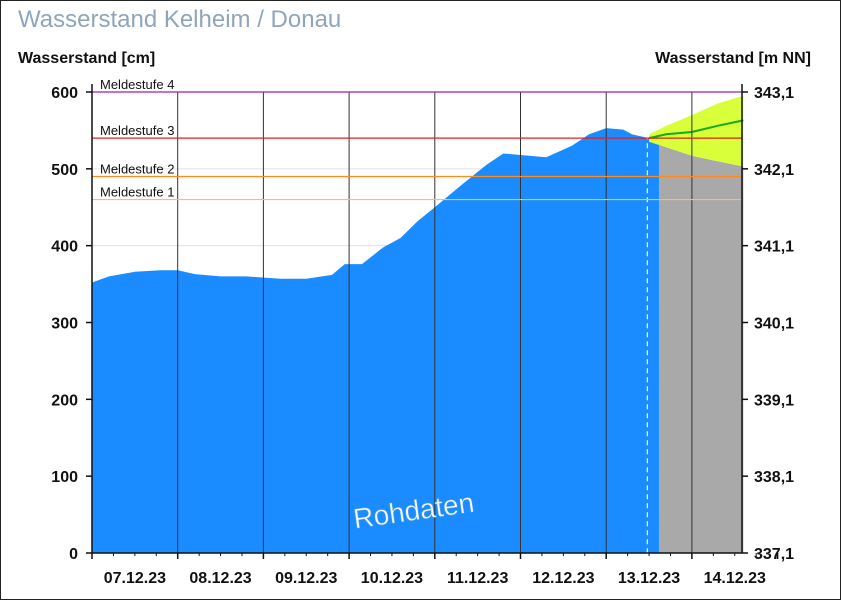  Describe the element at coordinates (220, 578) in the screenshot. I see `x-tick-label: 08.12.23` at that location.